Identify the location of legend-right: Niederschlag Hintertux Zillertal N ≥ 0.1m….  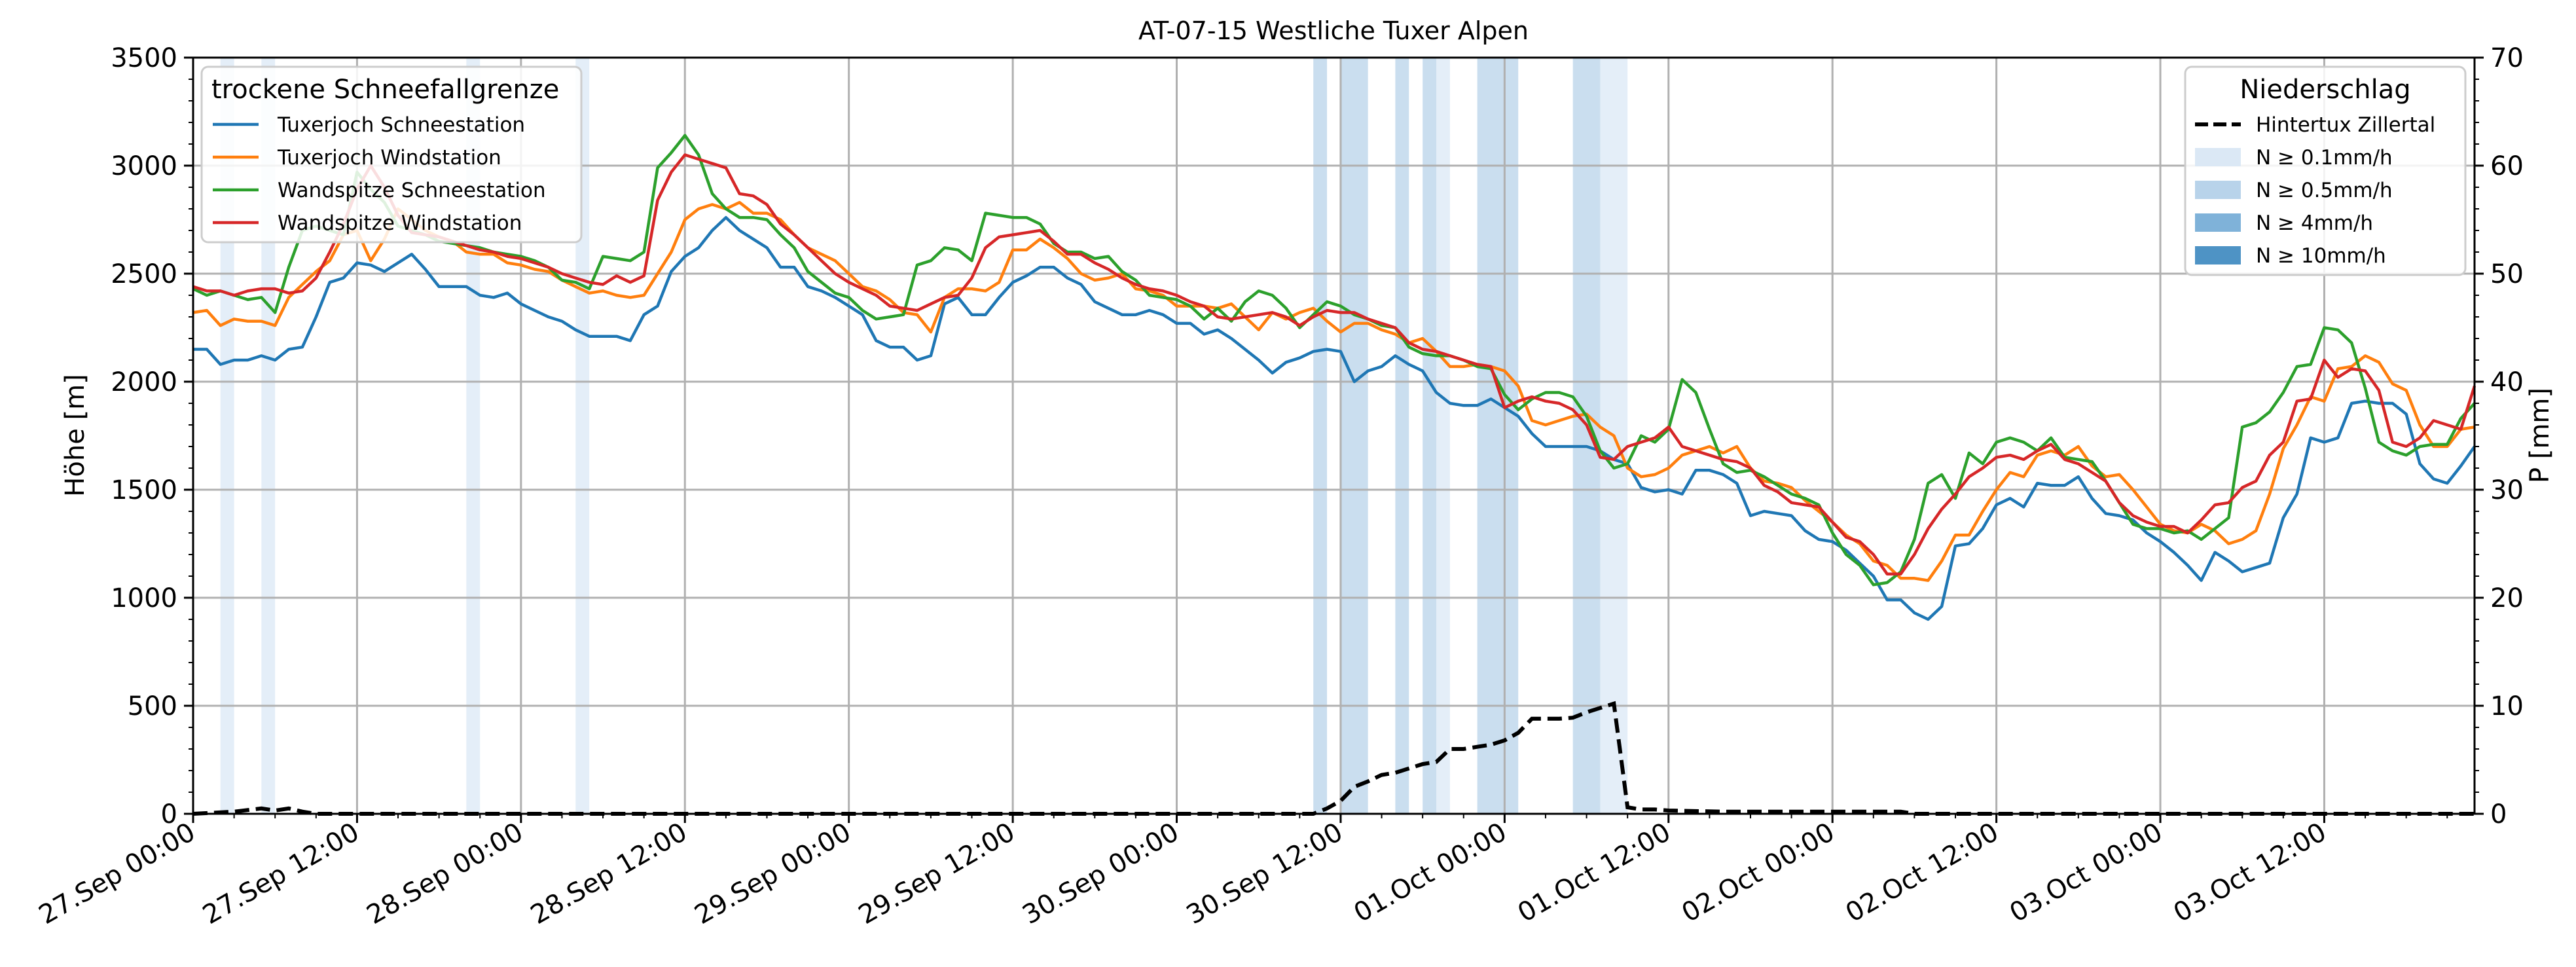
(2325, 170).